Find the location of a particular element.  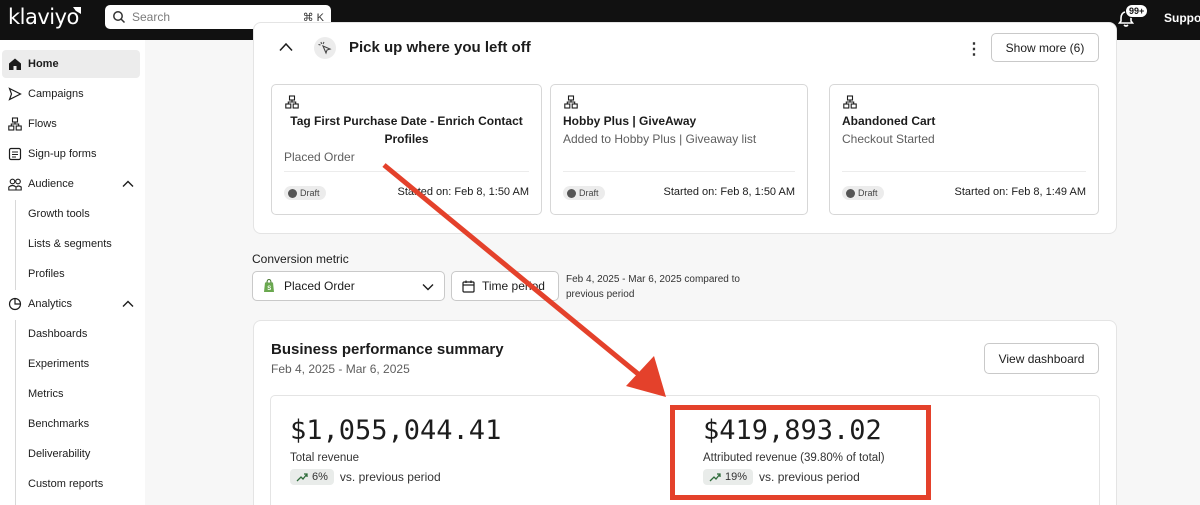

summary-title: Business performance summary is located at coordinates (387, 349).